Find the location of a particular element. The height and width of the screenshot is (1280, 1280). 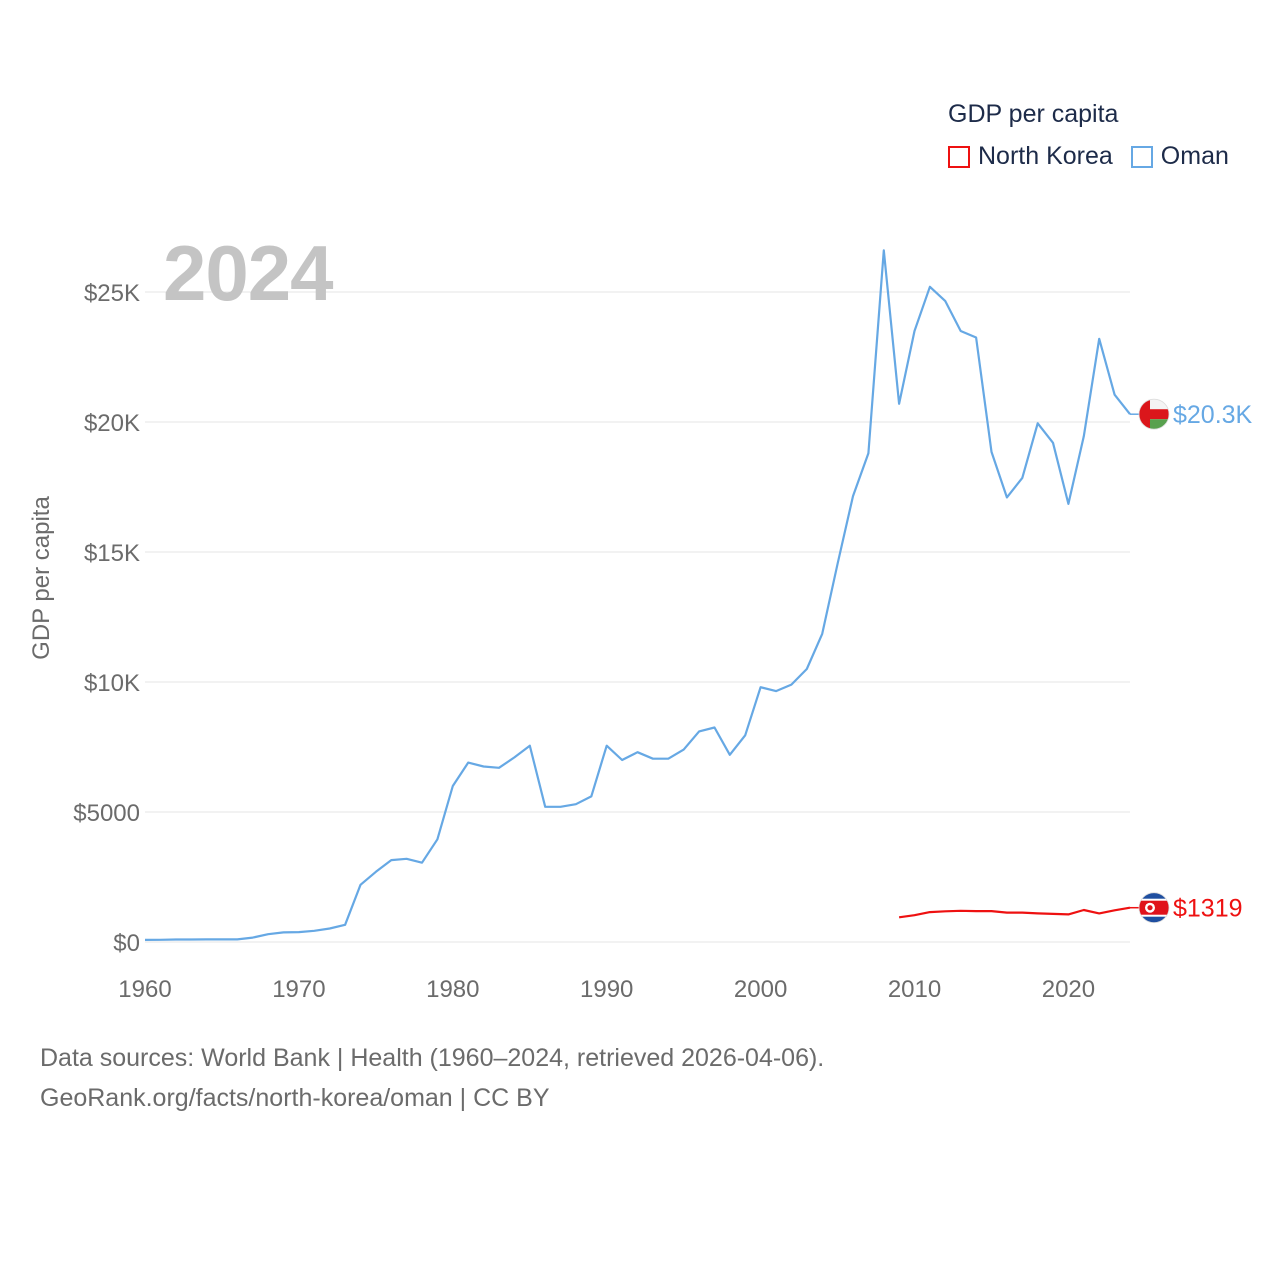

y-tick-label: $0 is located at coordinates (126, 943).